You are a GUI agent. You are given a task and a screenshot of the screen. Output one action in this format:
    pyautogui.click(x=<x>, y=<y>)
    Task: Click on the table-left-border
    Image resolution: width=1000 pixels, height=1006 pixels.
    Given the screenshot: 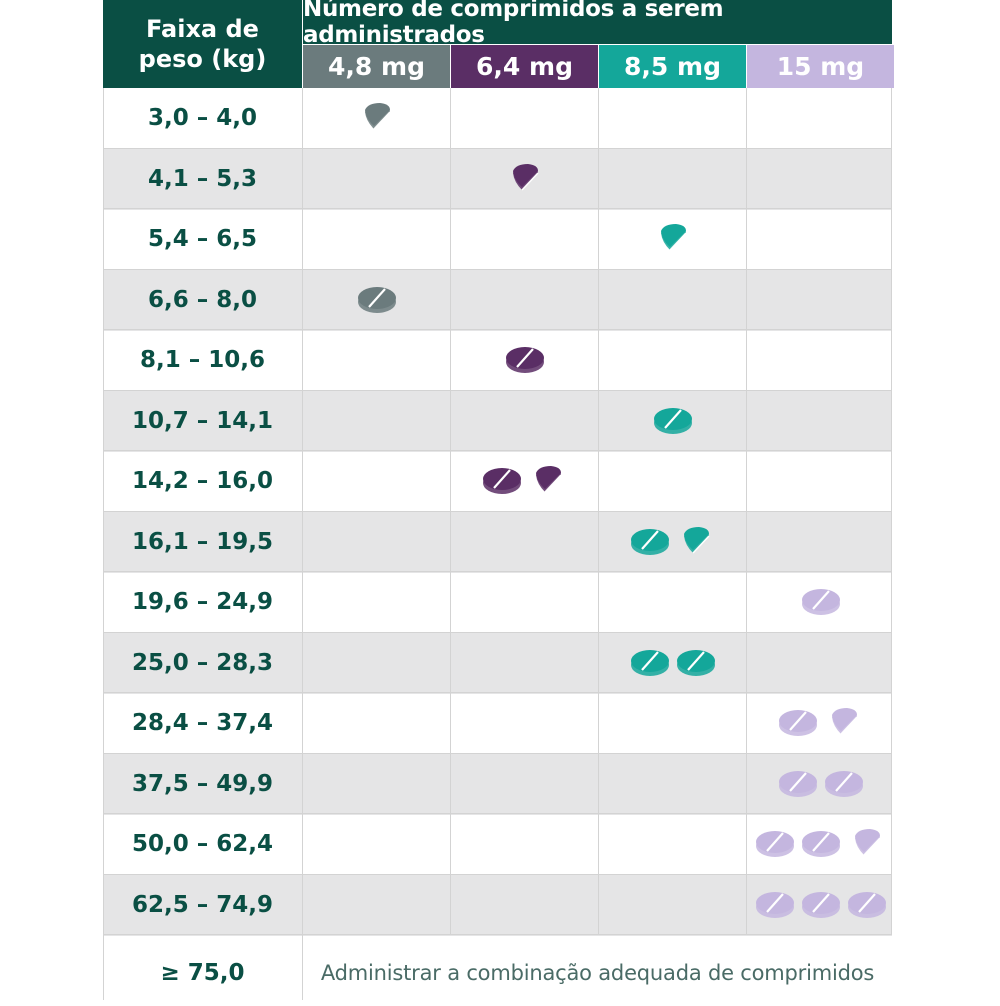 What is the action you would take?
    pyautogui.click(x=103, y=544)
    